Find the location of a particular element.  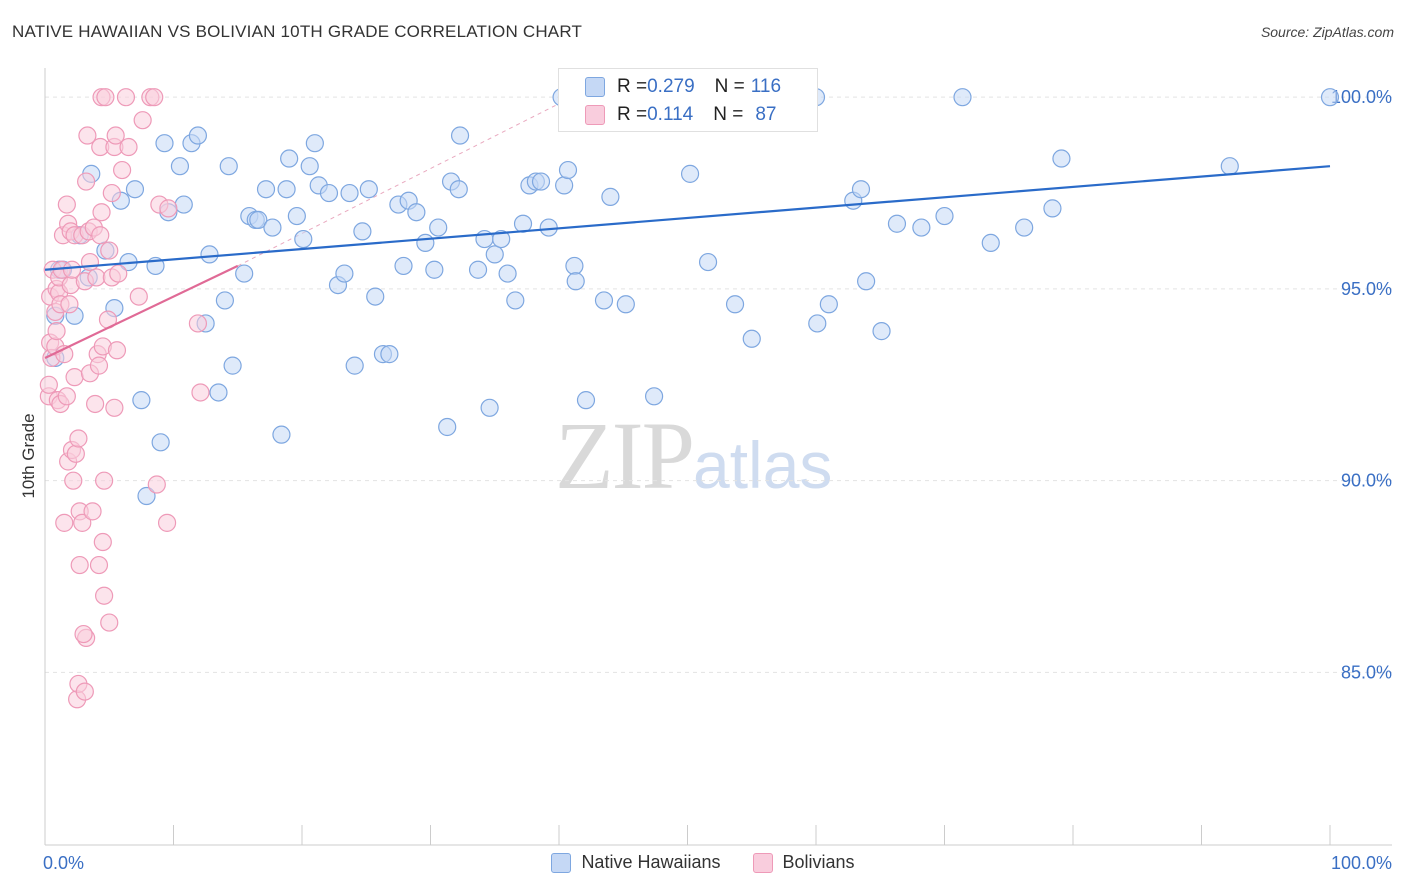

stats-legend: R = 0.279 N = 116 R = 0.114 N = 87 is located at coordinates (688, 100).